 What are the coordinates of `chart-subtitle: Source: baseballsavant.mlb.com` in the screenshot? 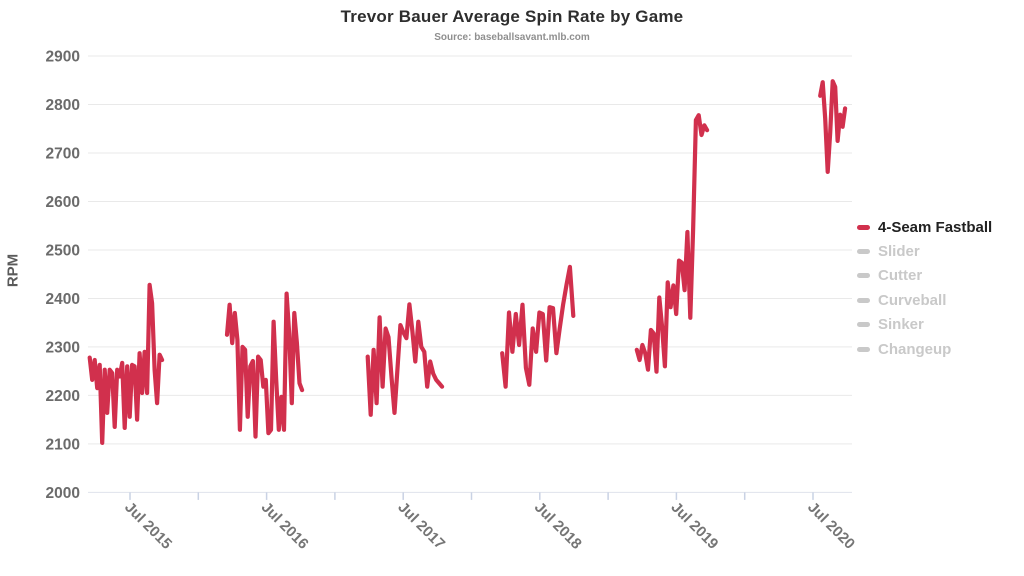 It's located at (512, 37).